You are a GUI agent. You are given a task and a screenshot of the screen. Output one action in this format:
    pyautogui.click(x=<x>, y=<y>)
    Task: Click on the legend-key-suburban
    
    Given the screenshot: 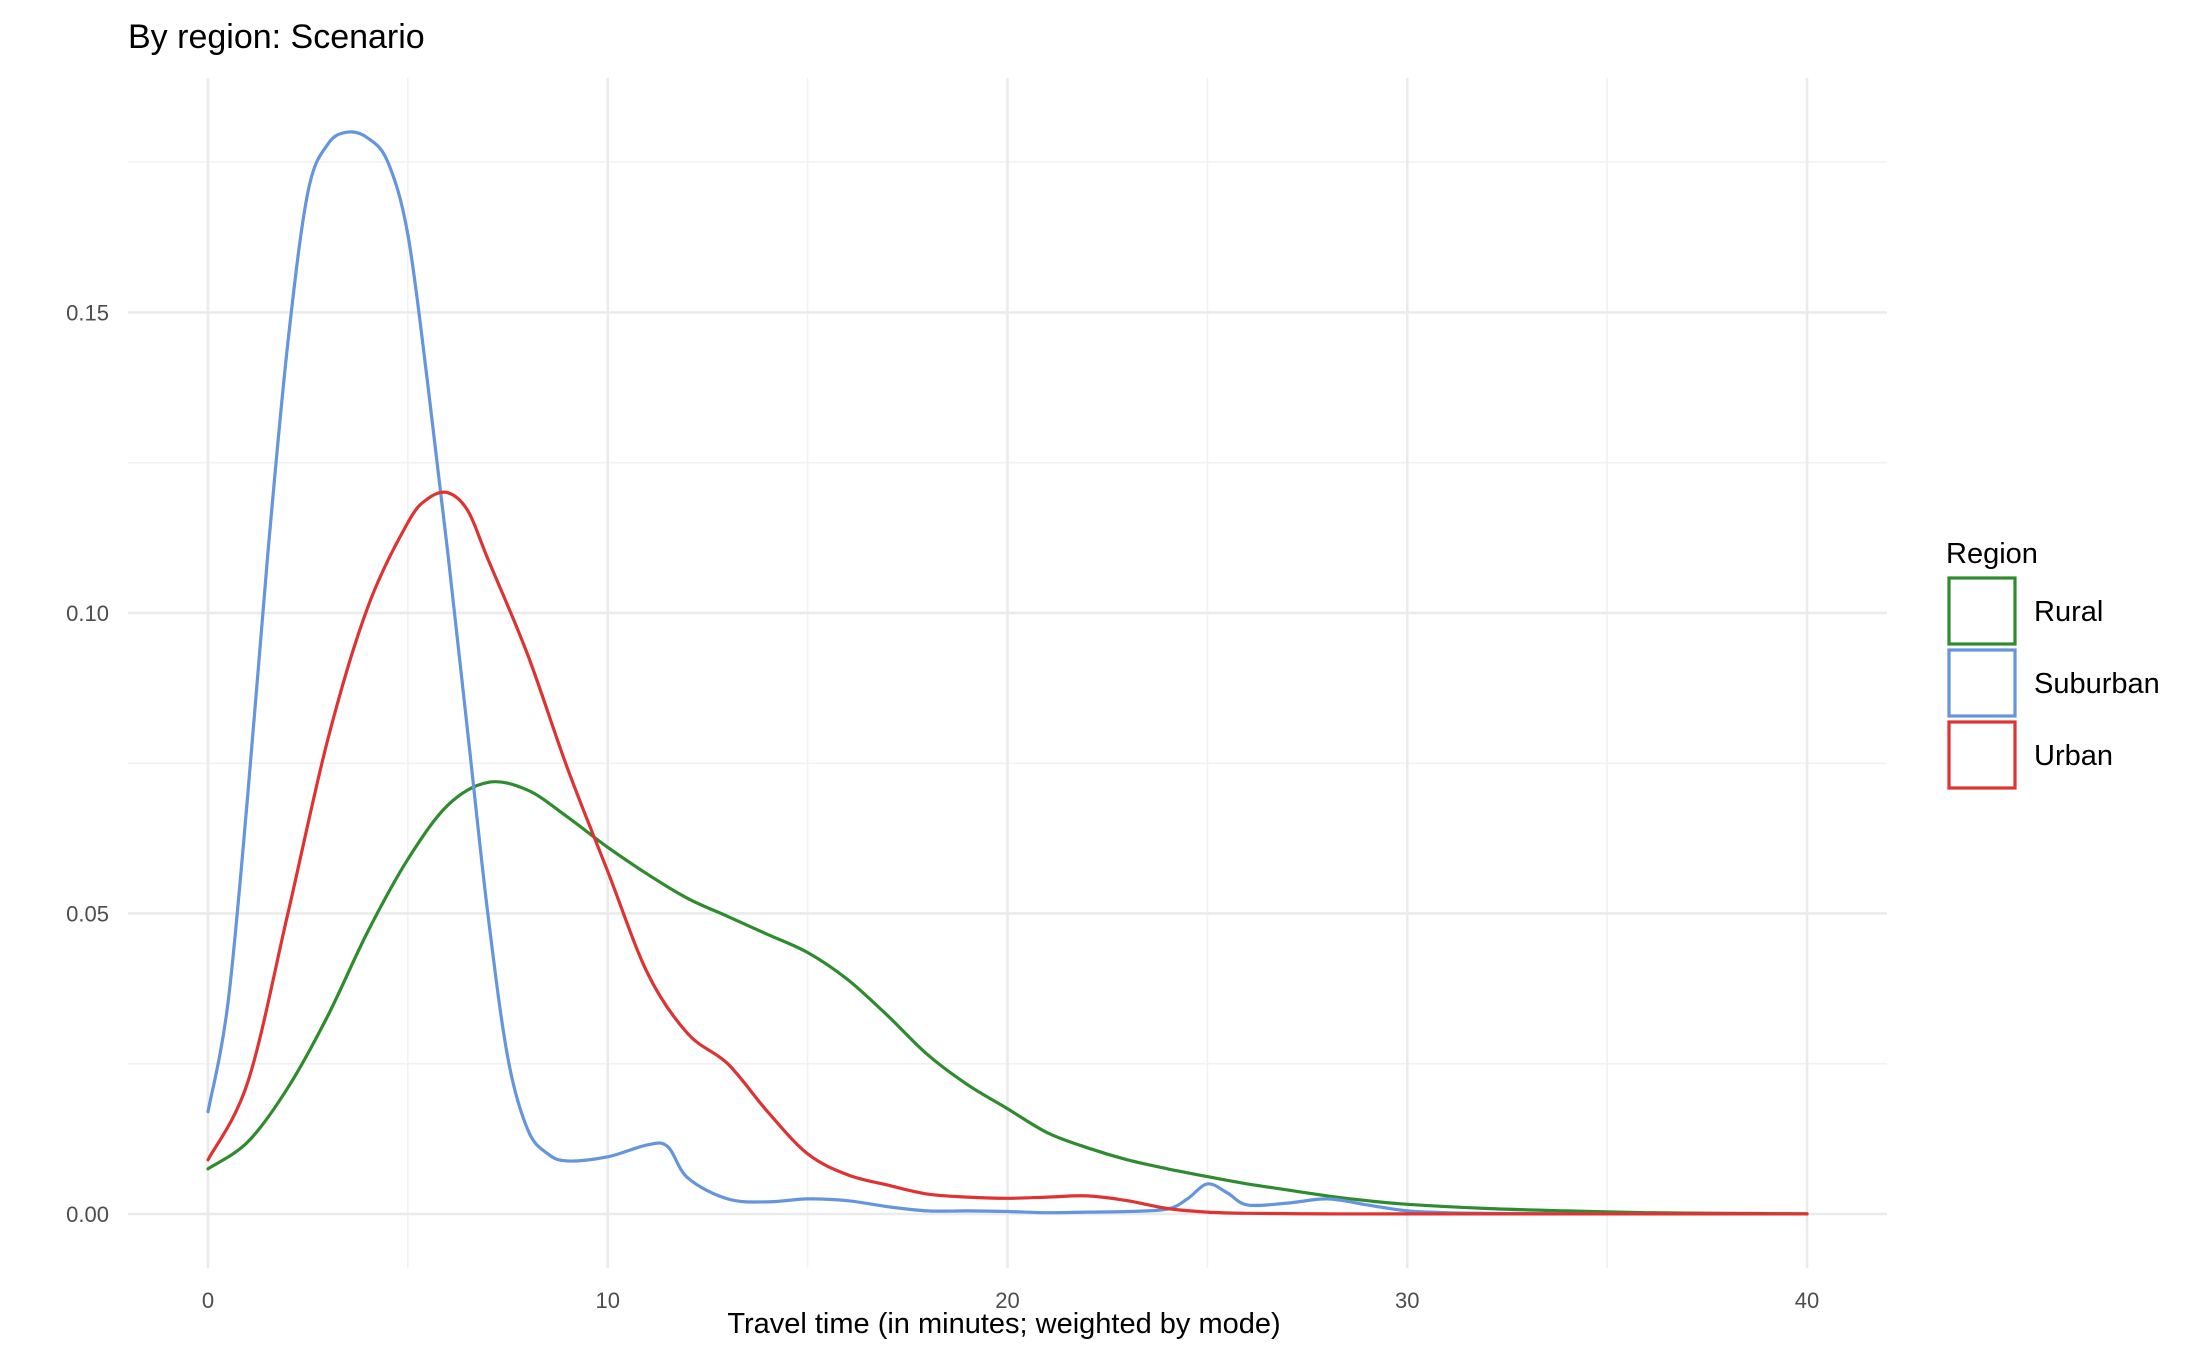 What is the action you would take?
    pyautogui.click(x=1982, y=683)
    